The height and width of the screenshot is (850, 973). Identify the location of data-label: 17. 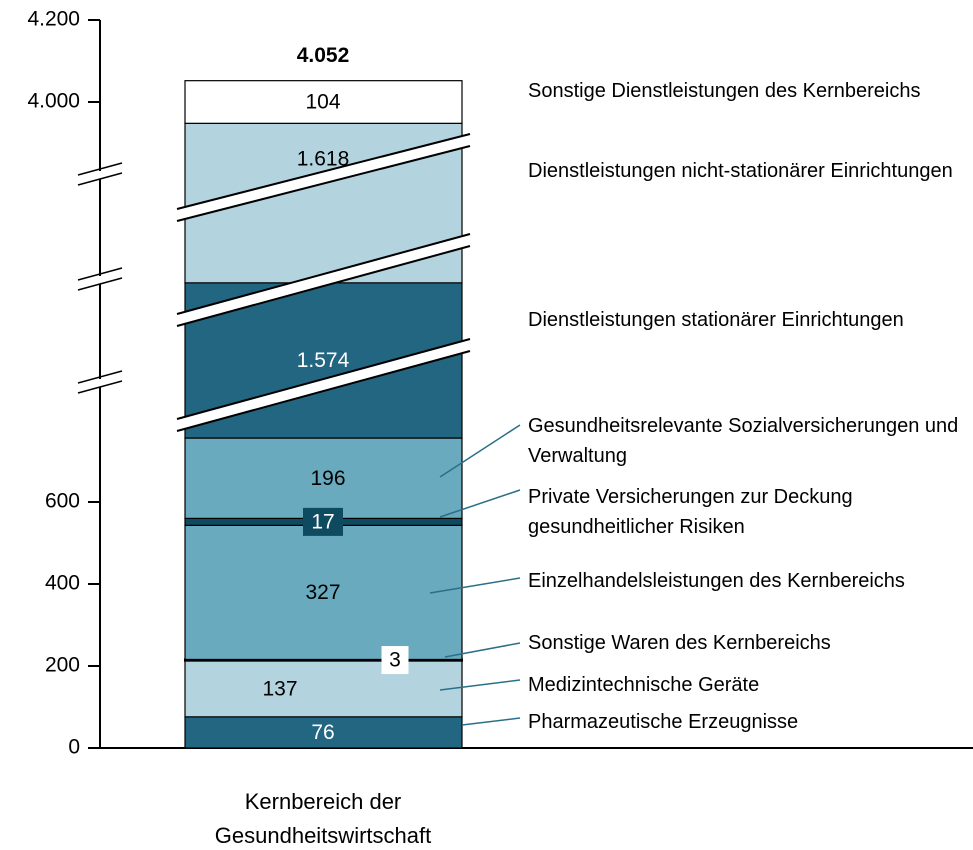
(322, 521).